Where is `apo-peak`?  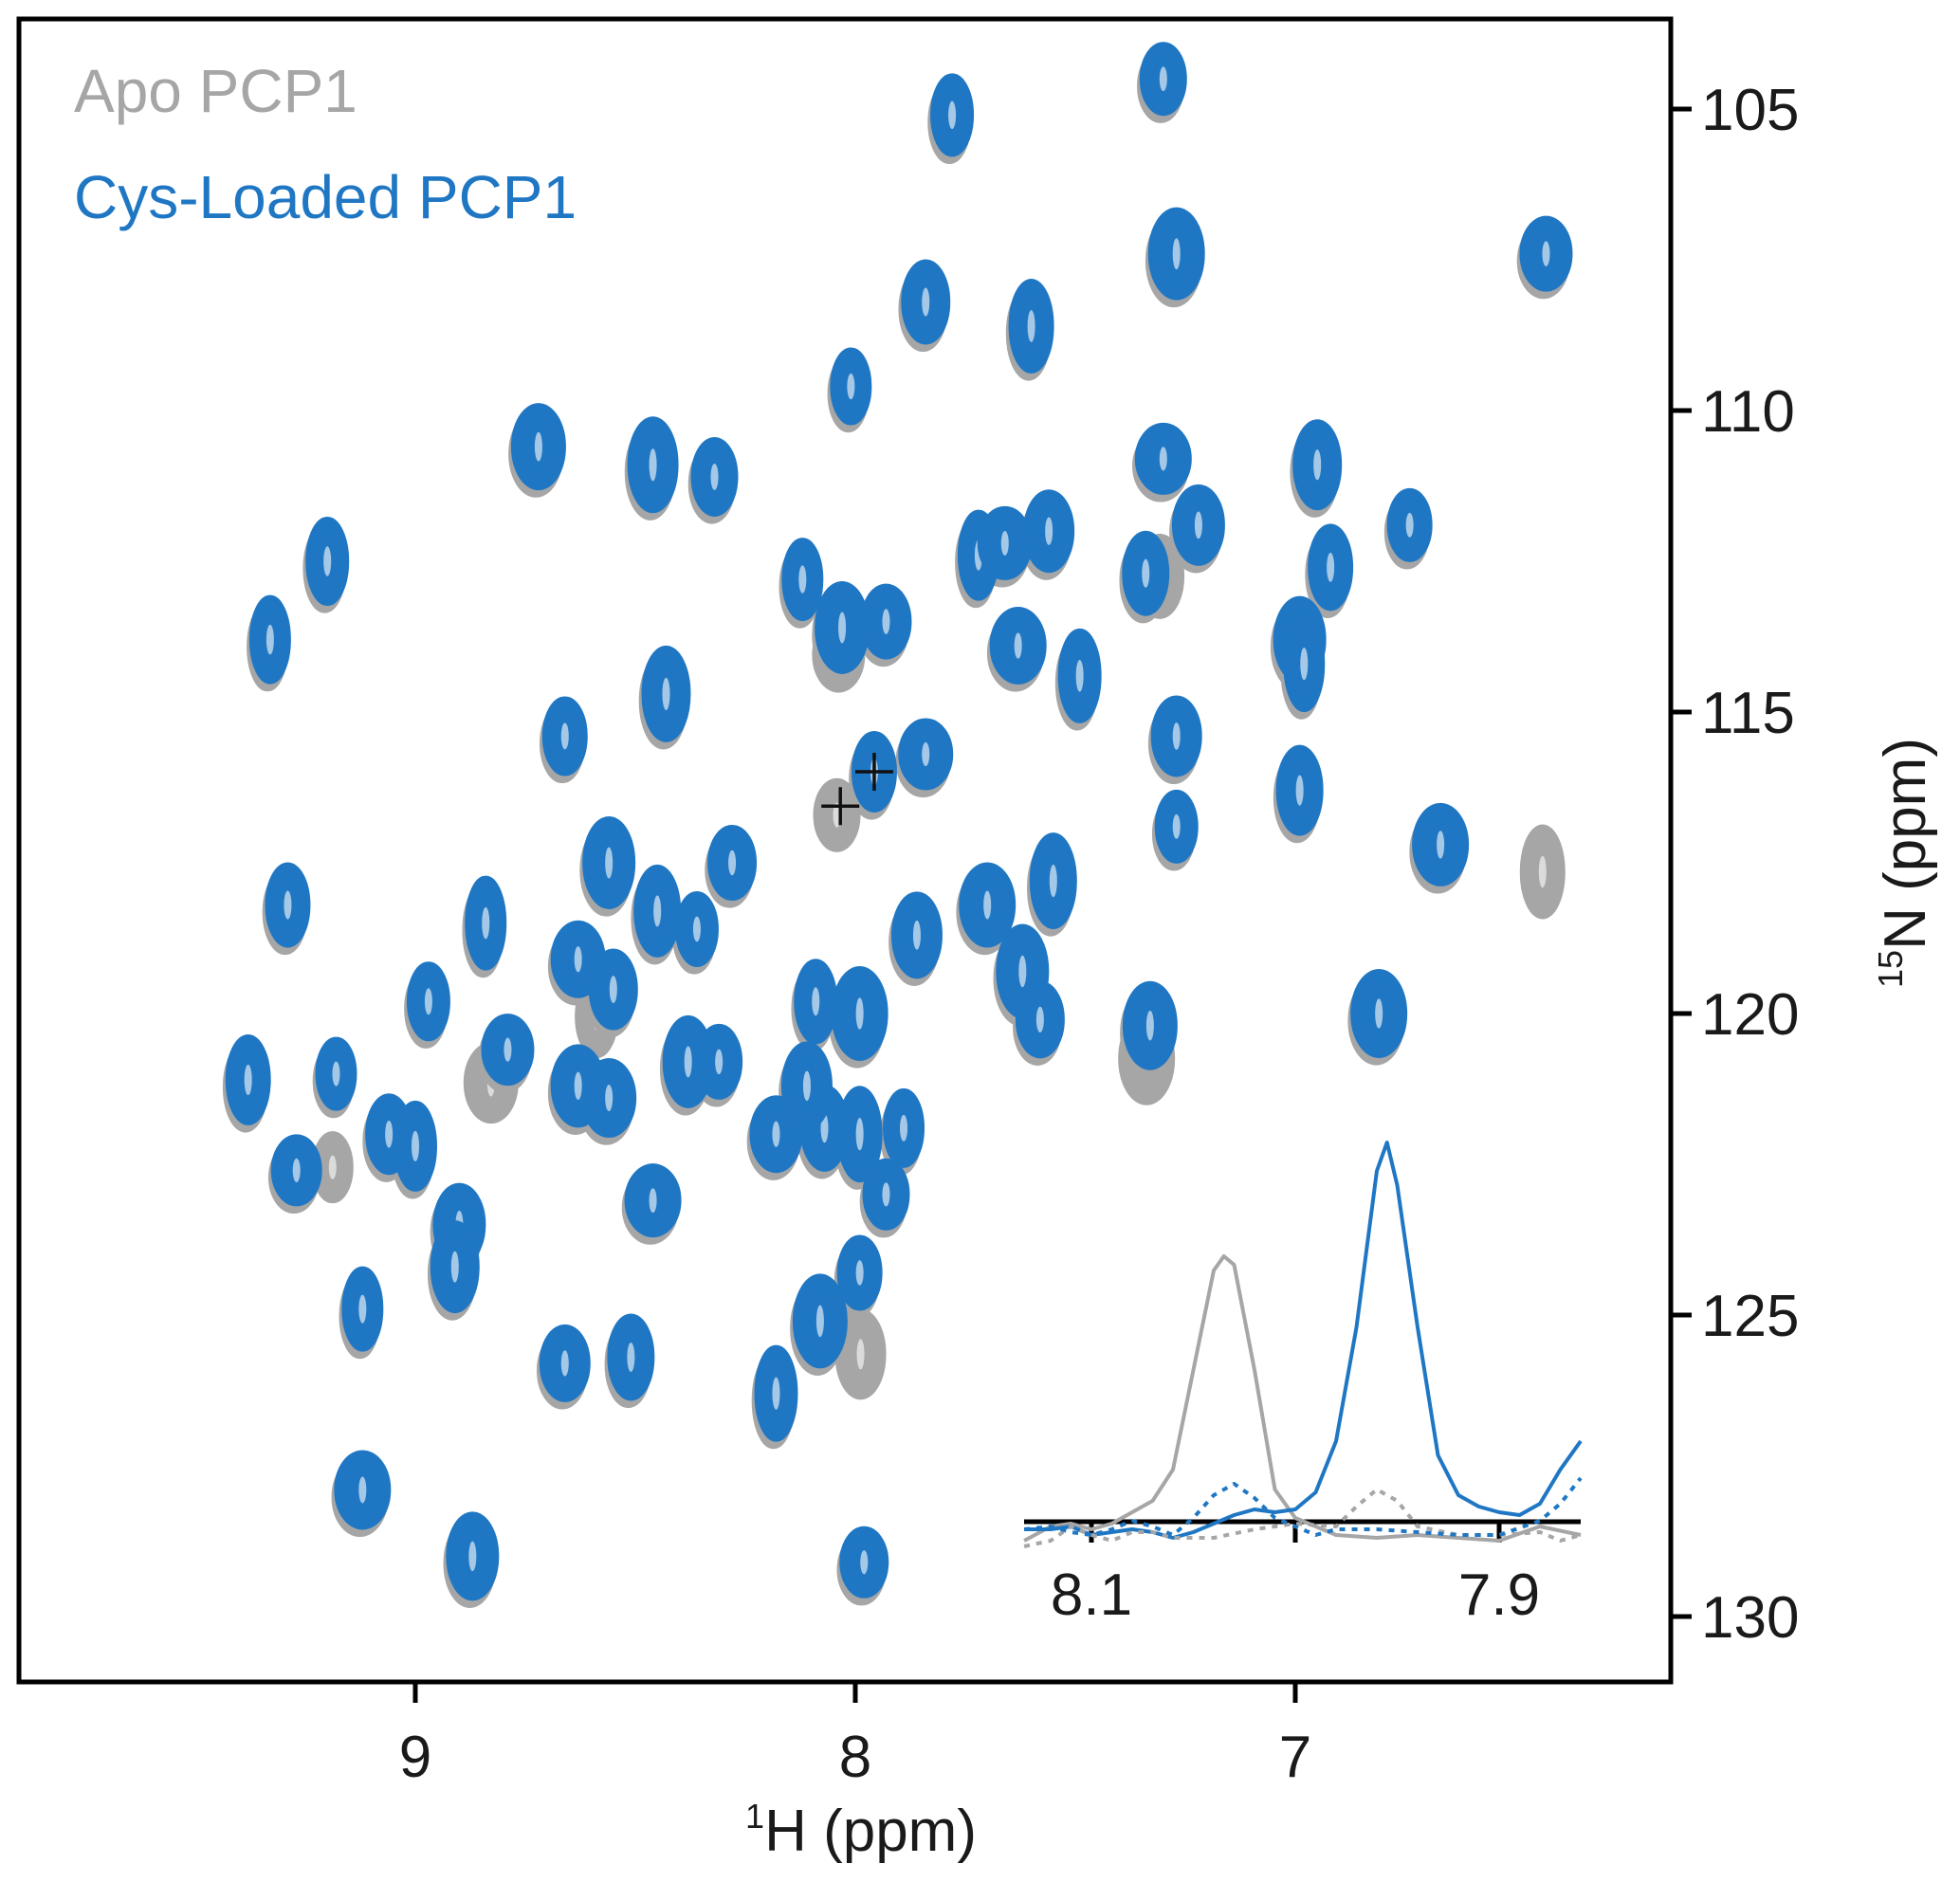 apo-peak is located at coordinates (1542, 872).